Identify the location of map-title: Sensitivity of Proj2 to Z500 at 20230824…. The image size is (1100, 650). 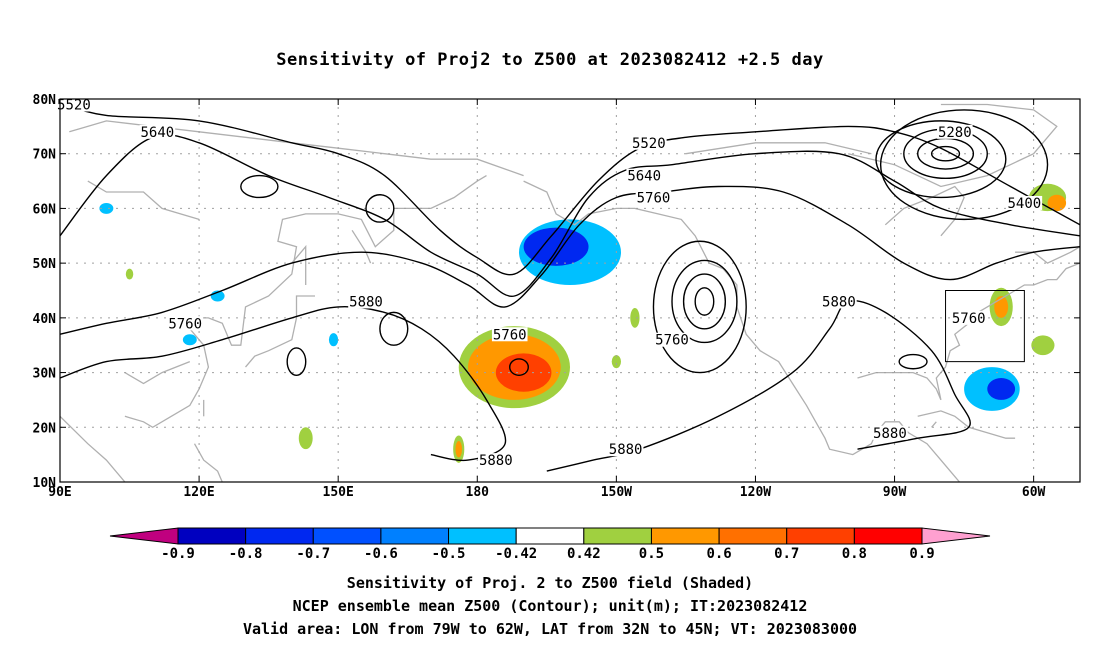
(550, 60).